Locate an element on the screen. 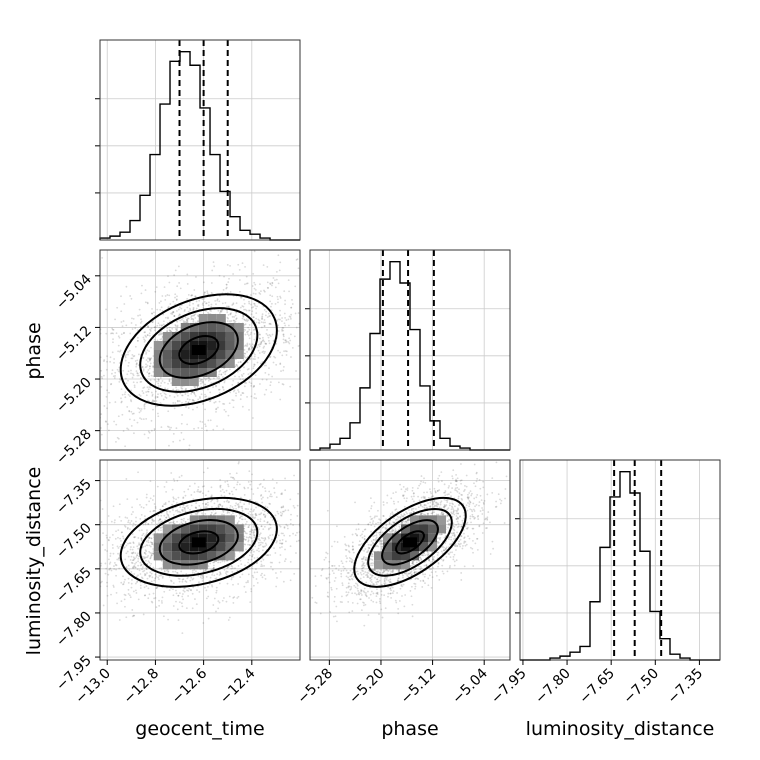  density-cell is located at coordinates (230, 556).